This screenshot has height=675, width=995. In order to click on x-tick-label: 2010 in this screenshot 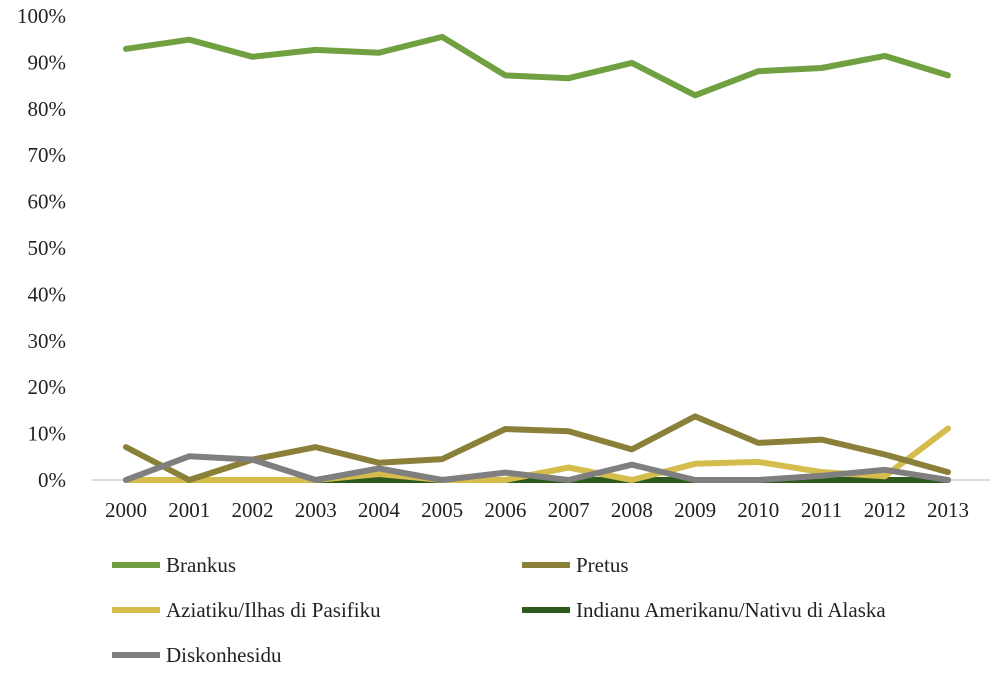, I will do `click(758, 510)`.